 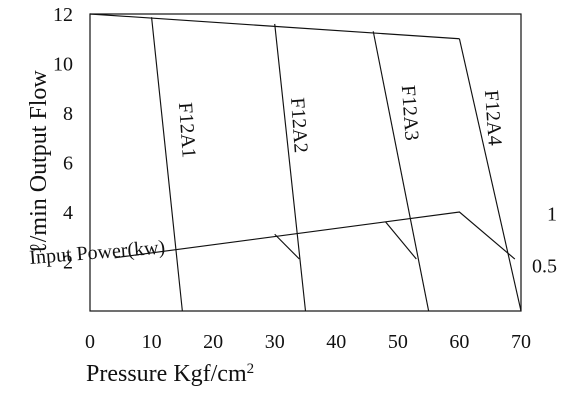 I want to click on x-axis-title-text: Pressure Kgf/cm, so click(x=166, y=374).